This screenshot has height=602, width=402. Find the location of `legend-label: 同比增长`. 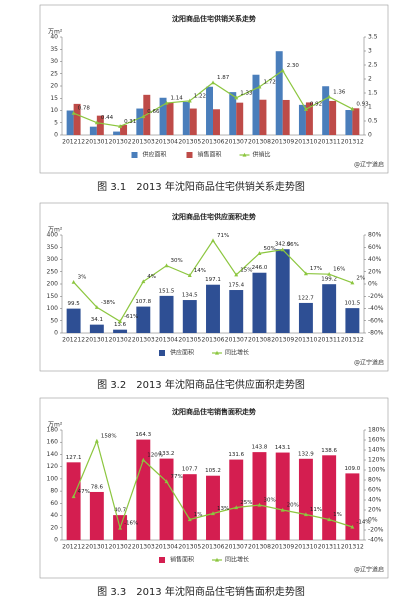

legend-label: 同比增长 is located at coordinates (237, 560).